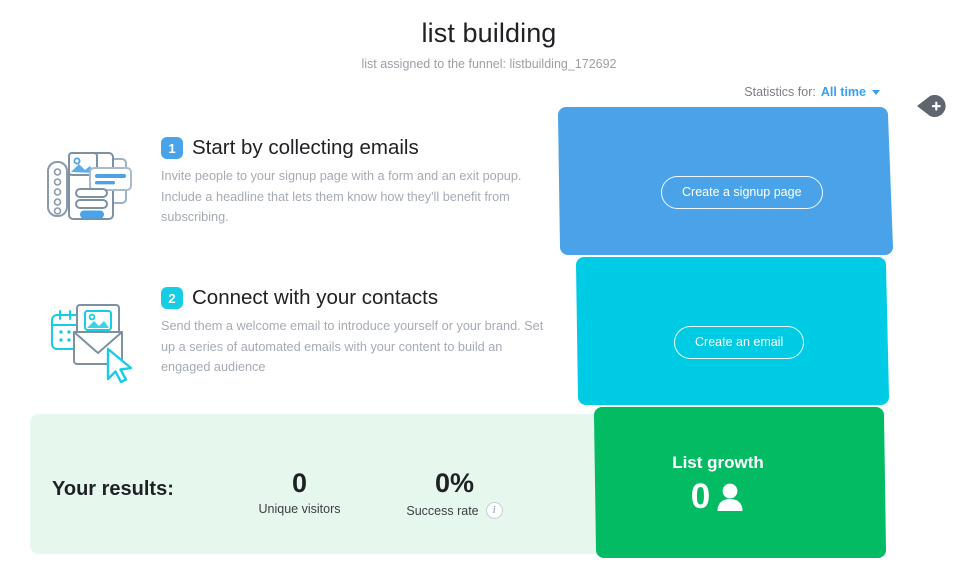  Describe the element at coordinates (92, 183) in the screenshot. I see `signup-page-icon` at that location.